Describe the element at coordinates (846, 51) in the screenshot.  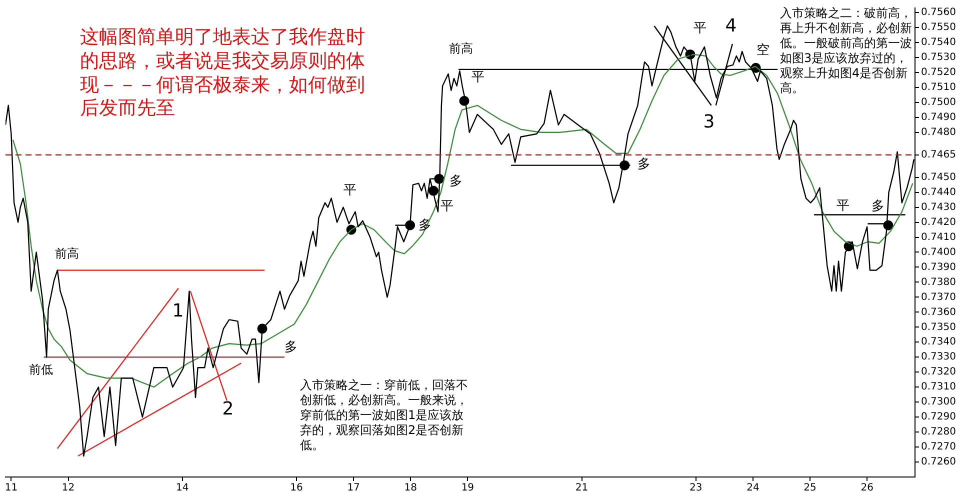
I see `annotation: 入市策略之二：破前高，再上升不创新高，必创新低。一般破前高的第一波如图3是应该放弃过的，观察上升如图4是否创新高。` at that location.